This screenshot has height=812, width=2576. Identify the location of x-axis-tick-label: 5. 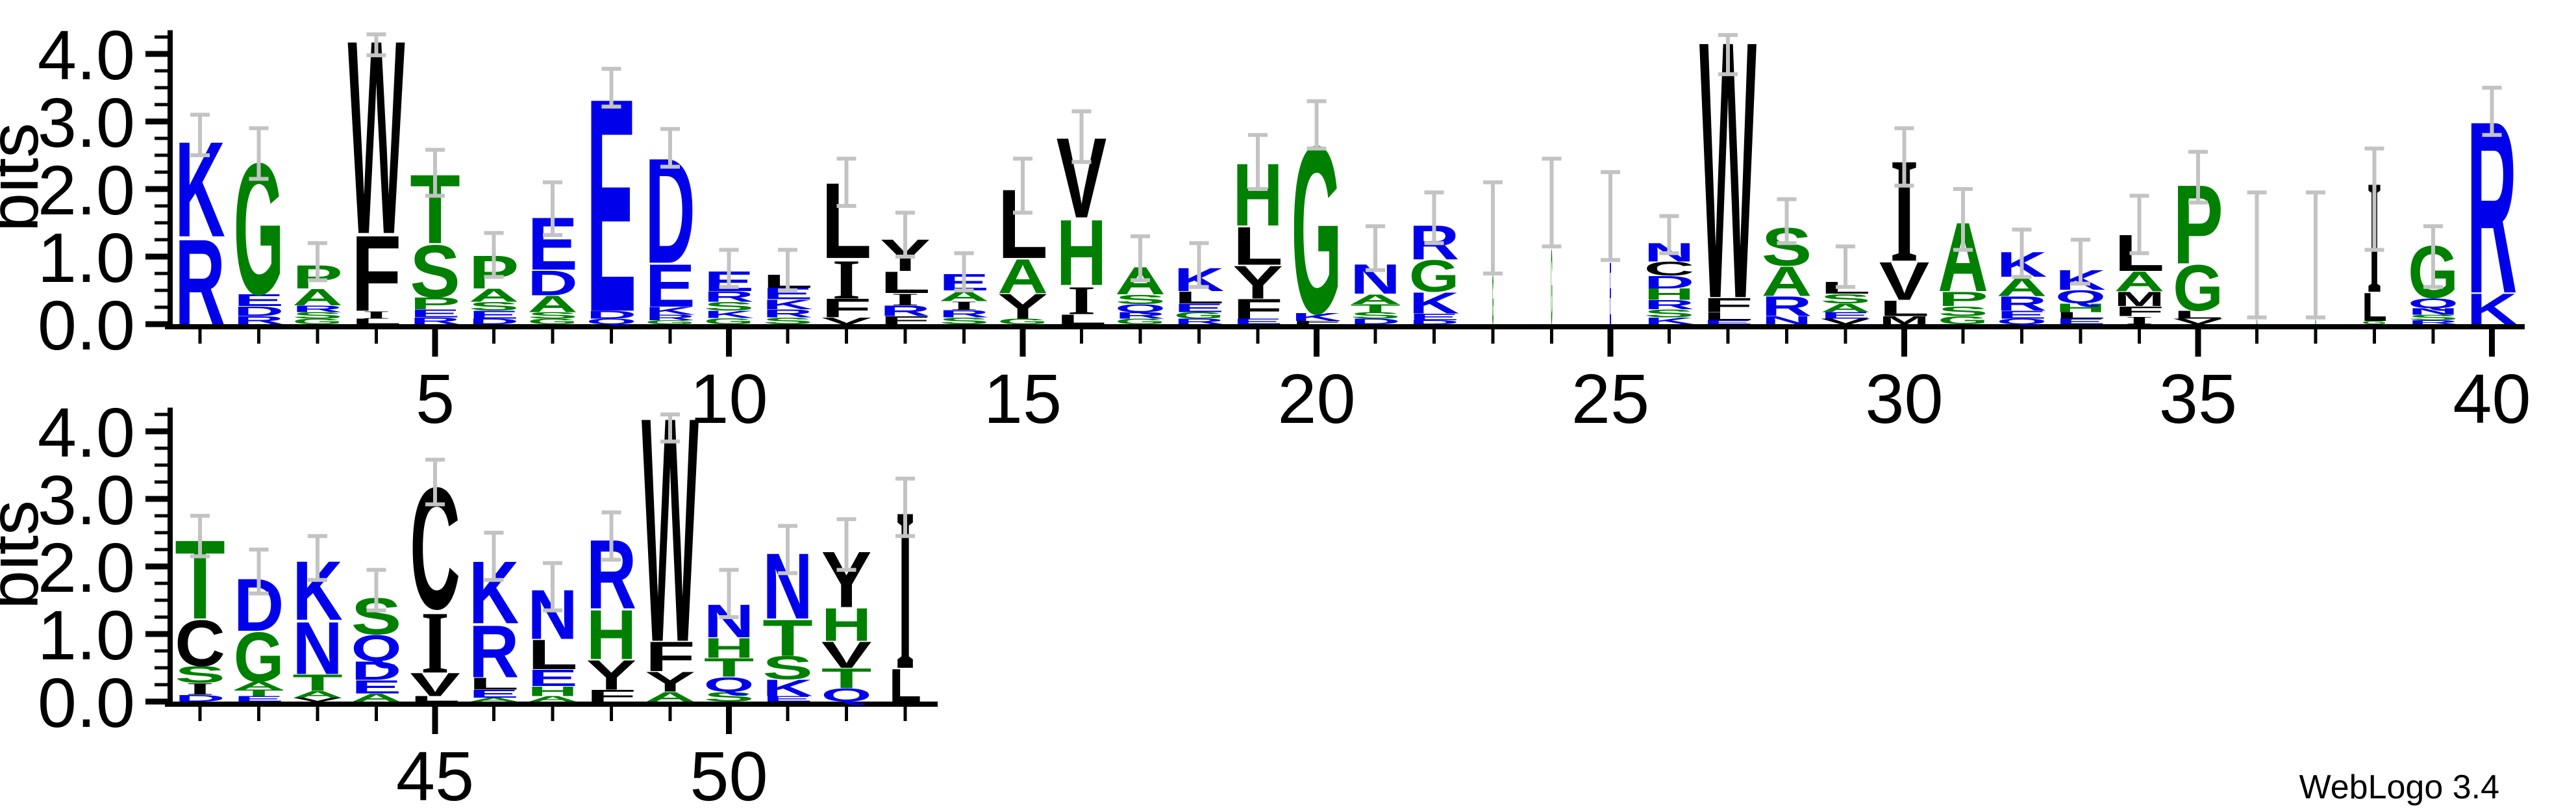
(435, 398).